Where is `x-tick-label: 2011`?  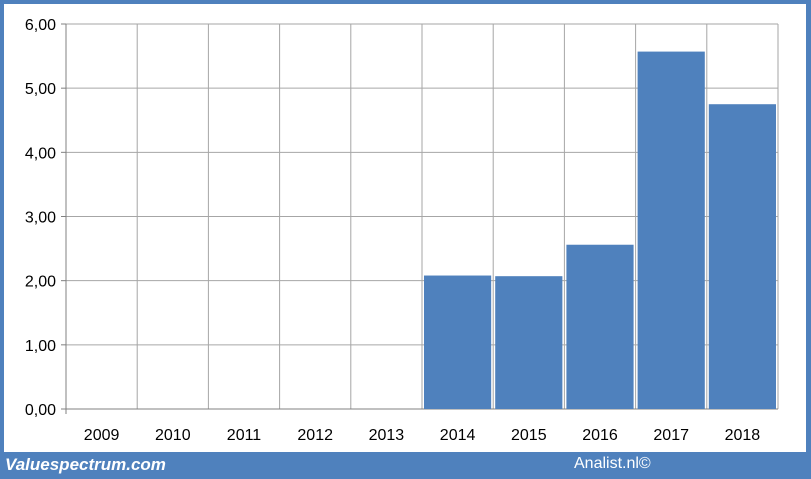
x-tick-label: 2011 is located at coordinates (244, 435).